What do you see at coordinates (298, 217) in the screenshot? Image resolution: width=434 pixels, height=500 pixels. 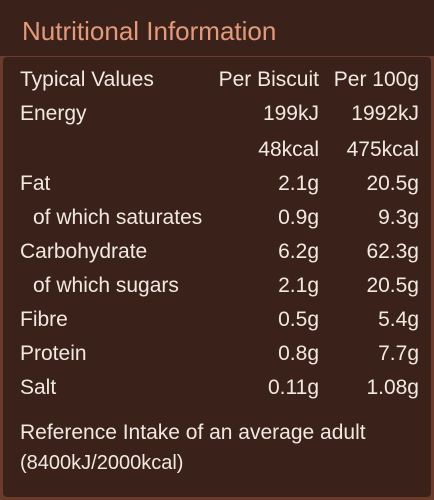 I see `per-biscuit-value: 0.9g` at bounding box center [298, 217].